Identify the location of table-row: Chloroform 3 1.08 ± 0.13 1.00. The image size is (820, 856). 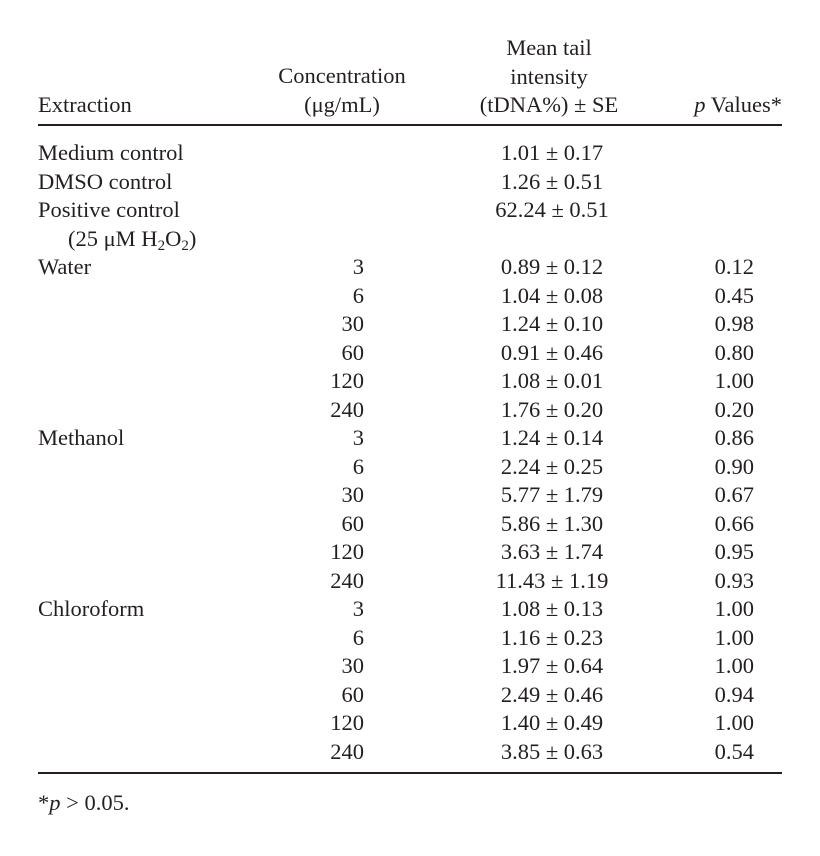
(410, 609).